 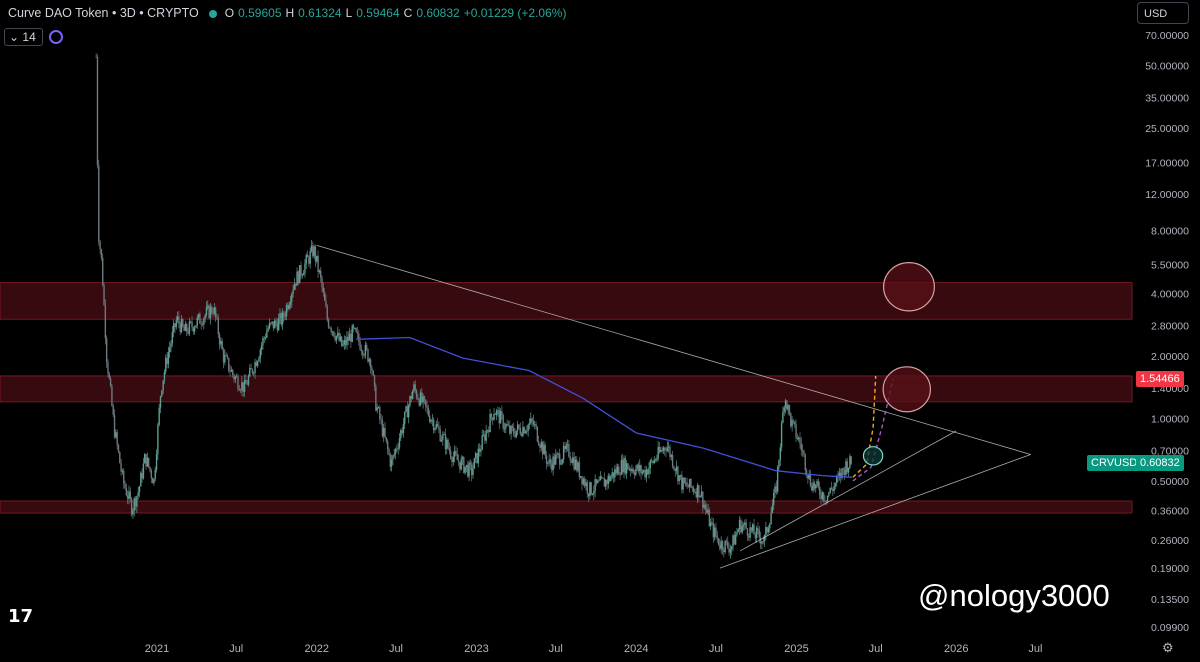 What do you see at coordinates (1163, 13) in the screenshot?
I see `currency-selector: USD` at bounding box center [1163, 13].